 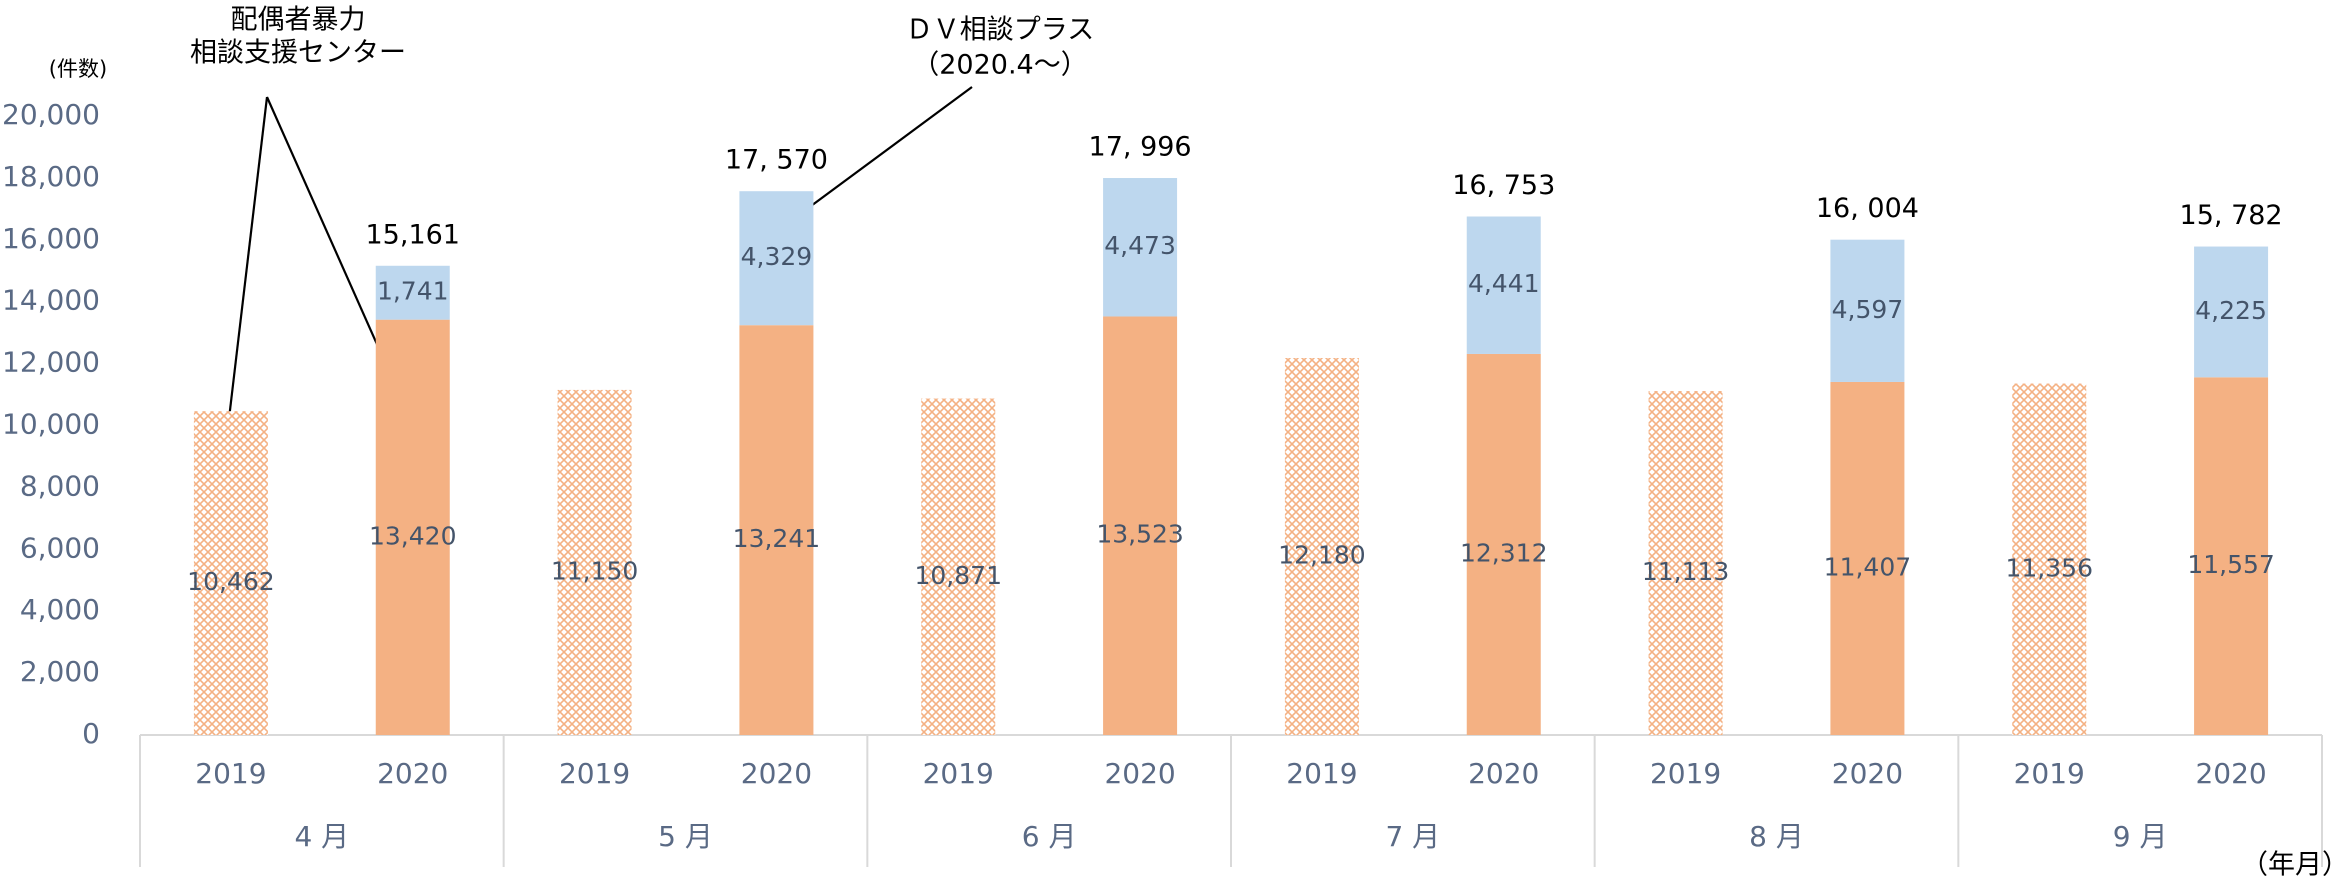 What do you see at coordinates (1140, 147) in the screenshot?
I see `total-label: 17, 996` at bounding box center [1140, 147].